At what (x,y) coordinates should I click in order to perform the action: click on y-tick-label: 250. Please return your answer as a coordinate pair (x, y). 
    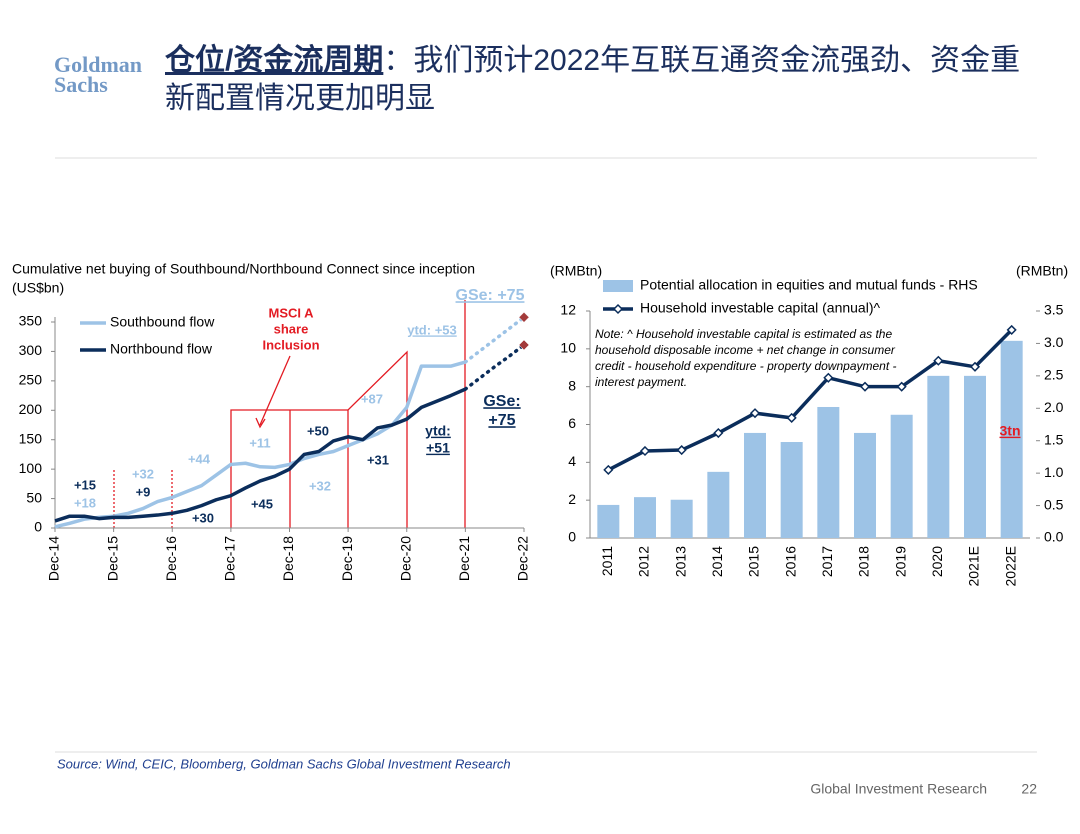
    Looking at the image, I should click on (31, 380).